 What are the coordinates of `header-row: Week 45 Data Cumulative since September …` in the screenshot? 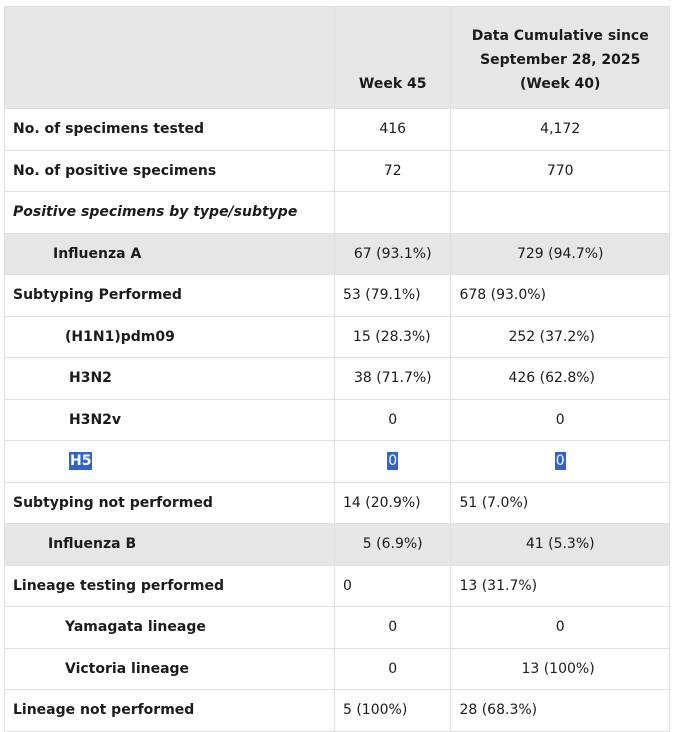 It's located at (337, 57).